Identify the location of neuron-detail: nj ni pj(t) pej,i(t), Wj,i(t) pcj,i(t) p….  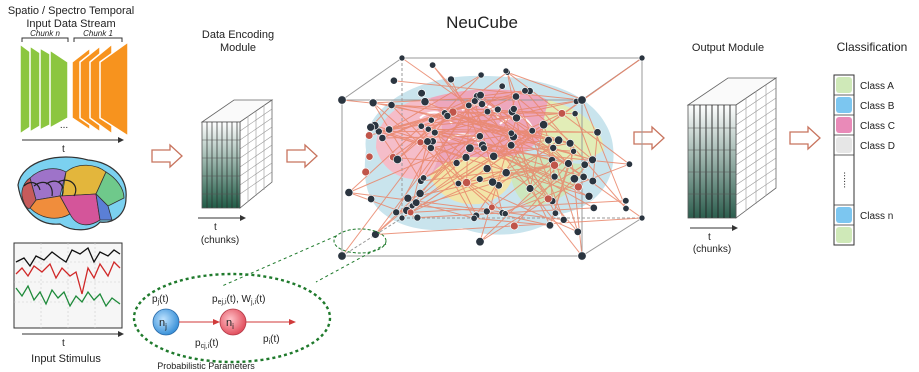
(232, 321).